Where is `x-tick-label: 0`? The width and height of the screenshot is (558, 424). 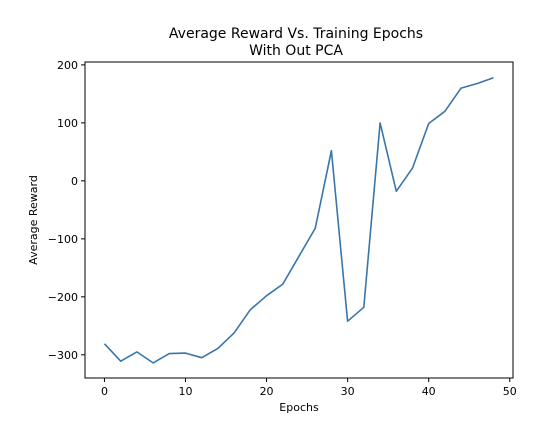
x-tick-label: 0 is located at coordinates (104, 391).